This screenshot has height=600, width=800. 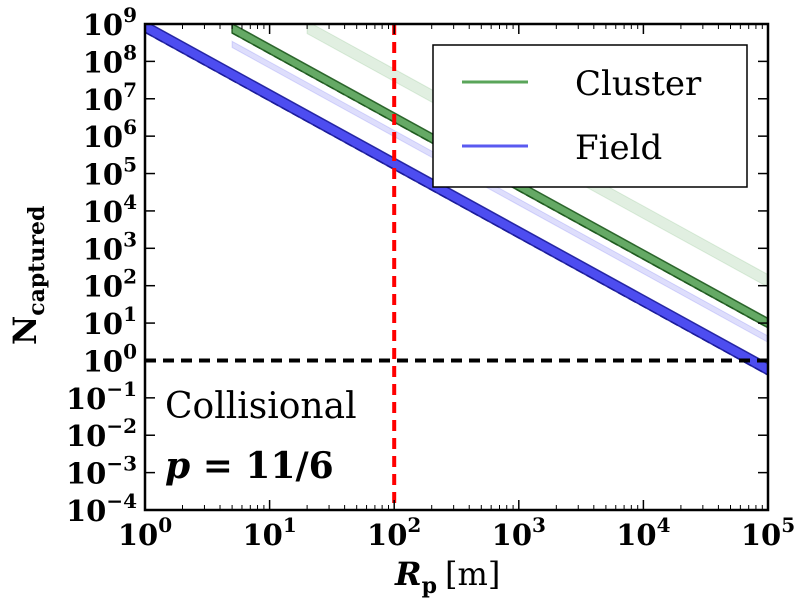 I want to click on y-axis-label: Ncaptured, so click(x=28, y=275).